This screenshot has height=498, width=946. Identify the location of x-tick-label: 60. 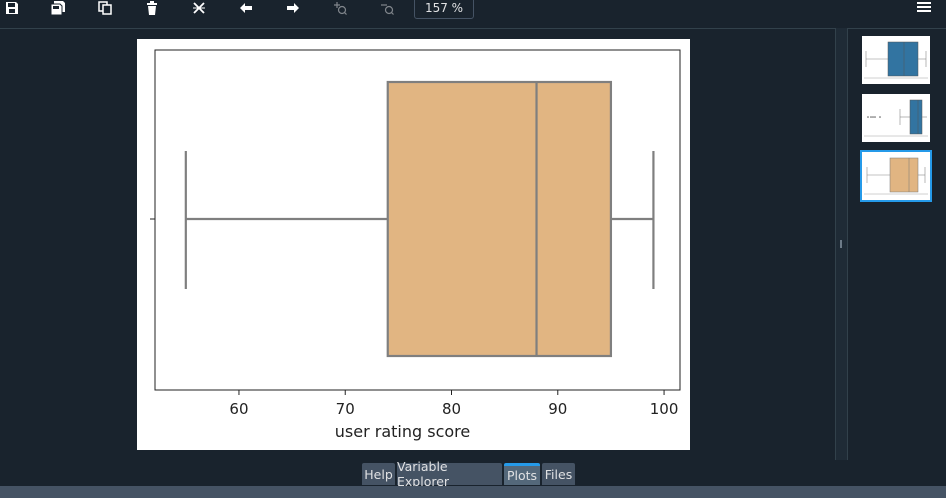
(238, 409).